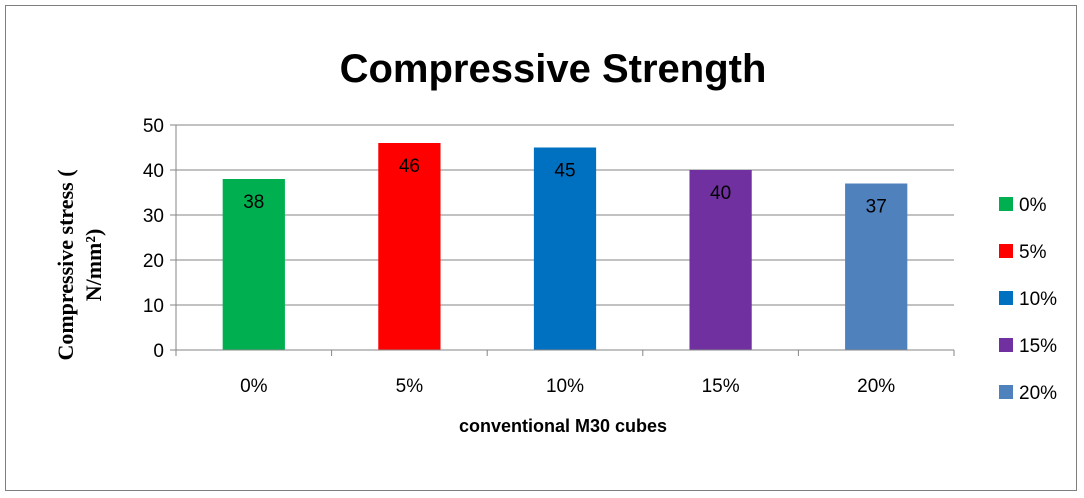 This screenshot has height=498, width=1084. I want to click on bar-5pct, so click(409, 246).